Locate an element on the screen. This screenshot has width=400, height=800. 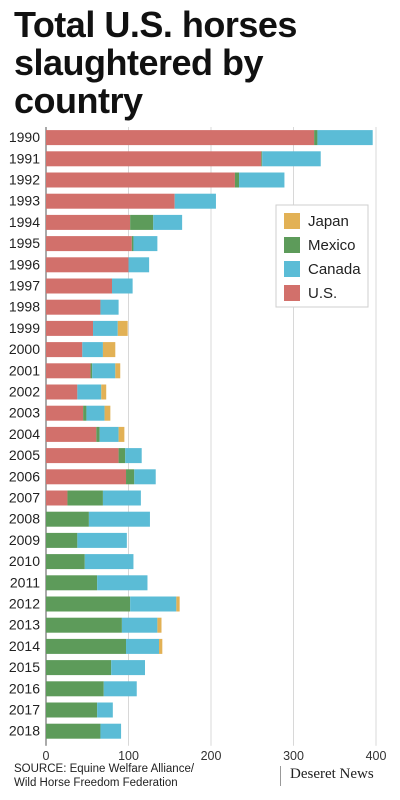
legend-swatch-mexico is located at coordinates (292, 245).